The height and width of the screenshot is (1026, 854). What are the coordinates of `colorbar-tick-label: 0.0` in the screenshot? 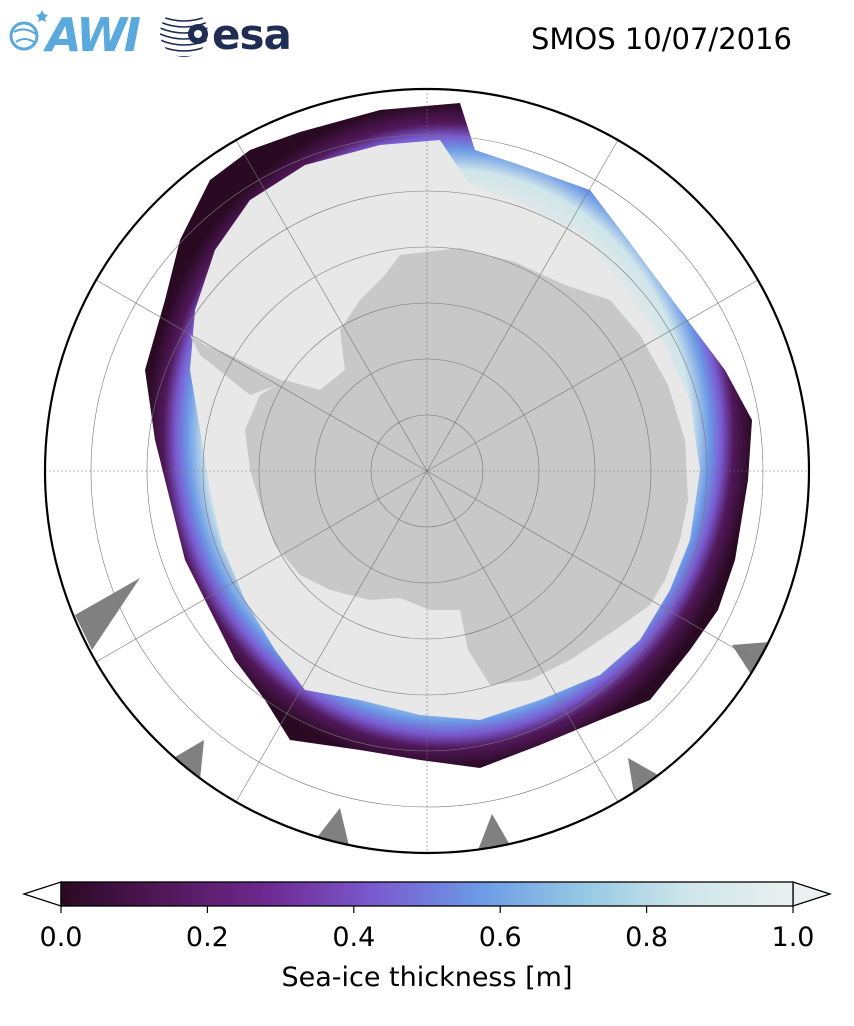 It's located at (61, 937).